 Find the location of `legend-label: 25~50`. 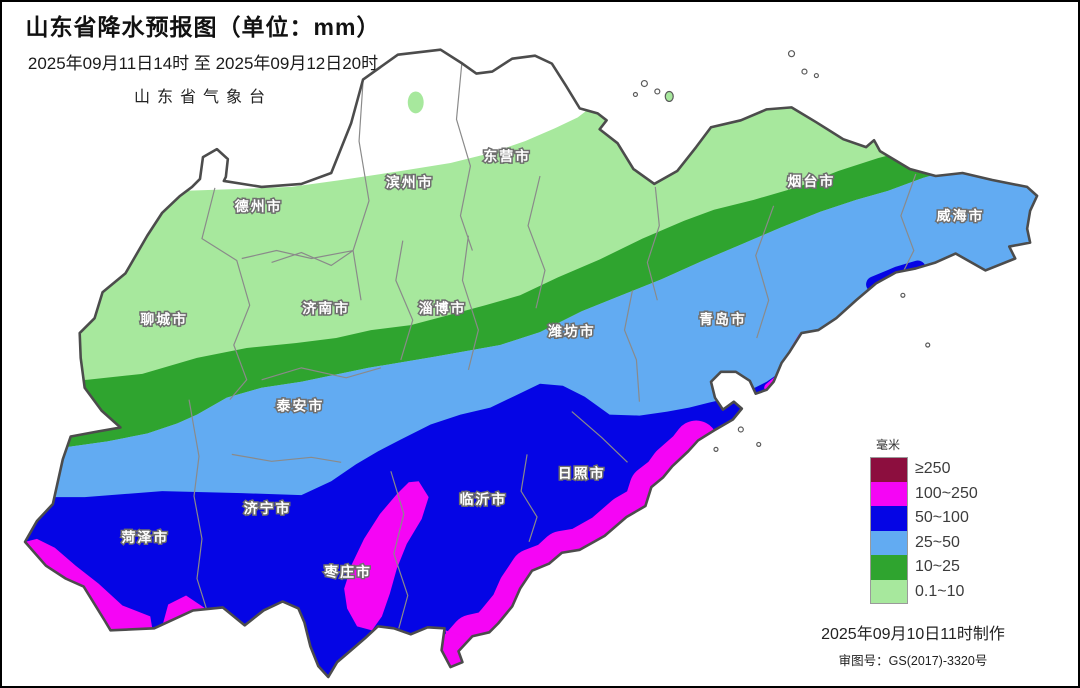

legend-label: 25~50 is located at coordinates (937, 542).